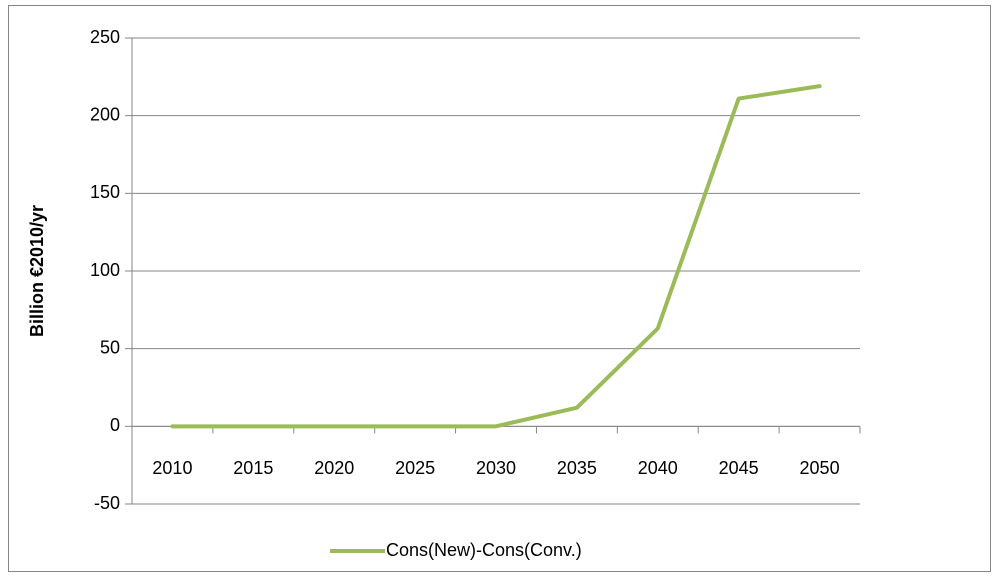 The image size is (1000, 577). I want to click on y-tick-label: 150, so click(105, 192).